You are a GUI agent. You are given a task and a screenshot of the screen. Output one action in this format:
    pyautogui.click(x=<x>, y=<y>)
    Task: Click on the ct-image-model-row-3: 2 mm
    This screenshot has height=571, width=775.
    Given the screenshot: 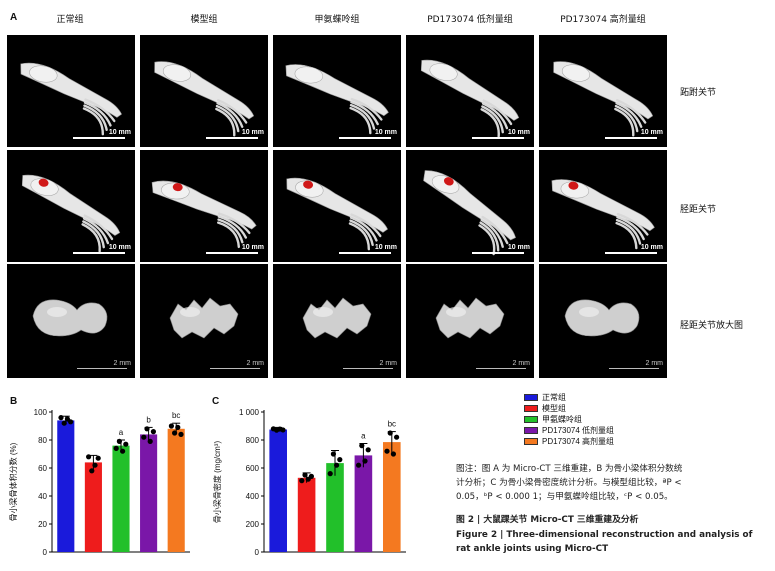 What is the action you would take?
    pyautogui.click(x=204, y=321)
    